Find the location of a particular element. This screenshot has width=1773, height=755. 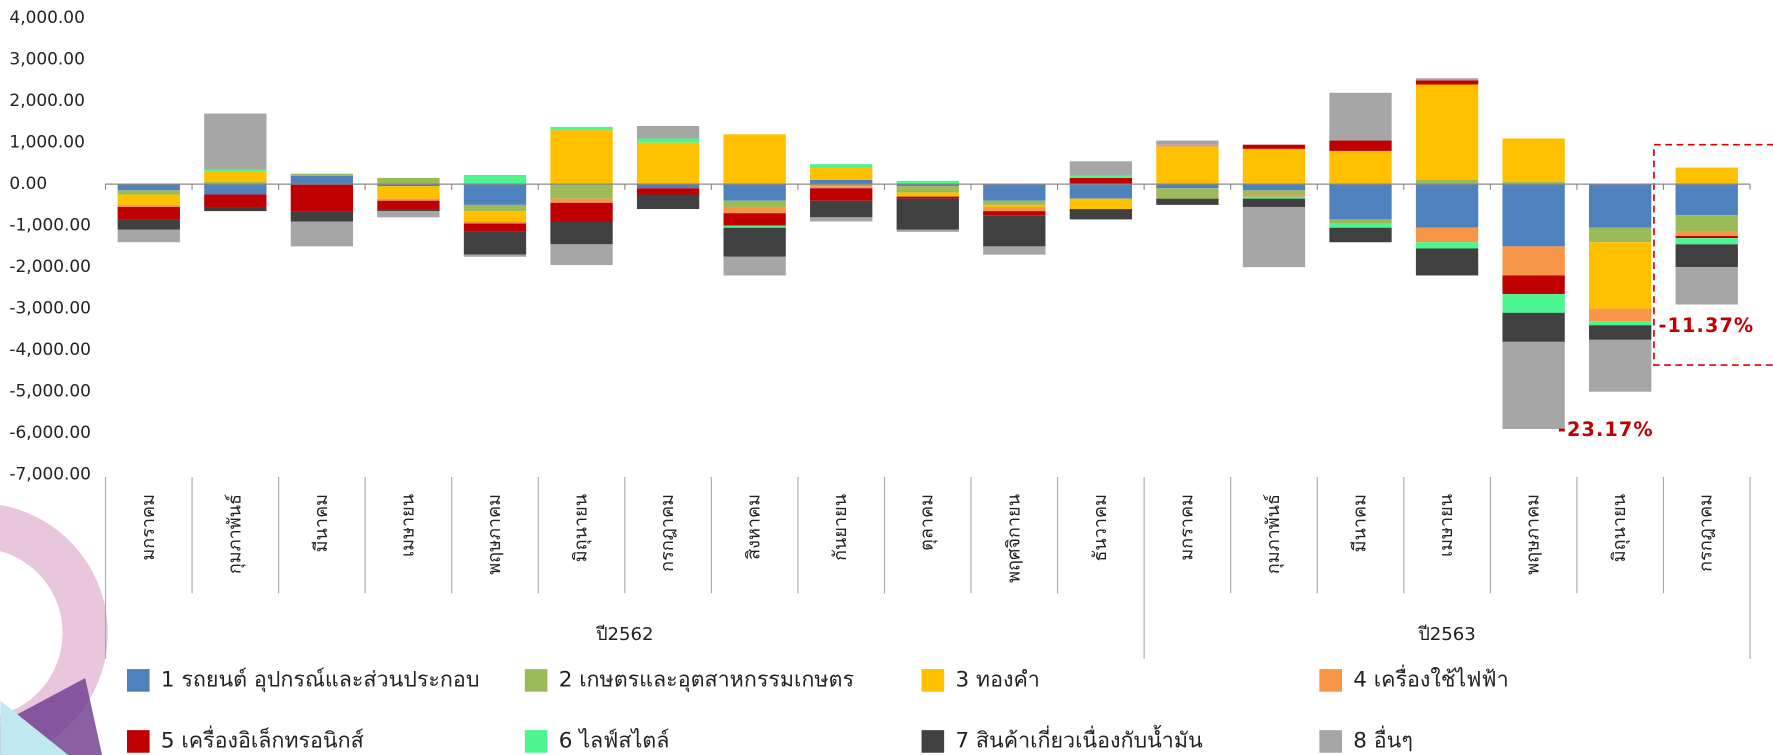

annotation: -11.37% is located at coordinates (1706, 325).